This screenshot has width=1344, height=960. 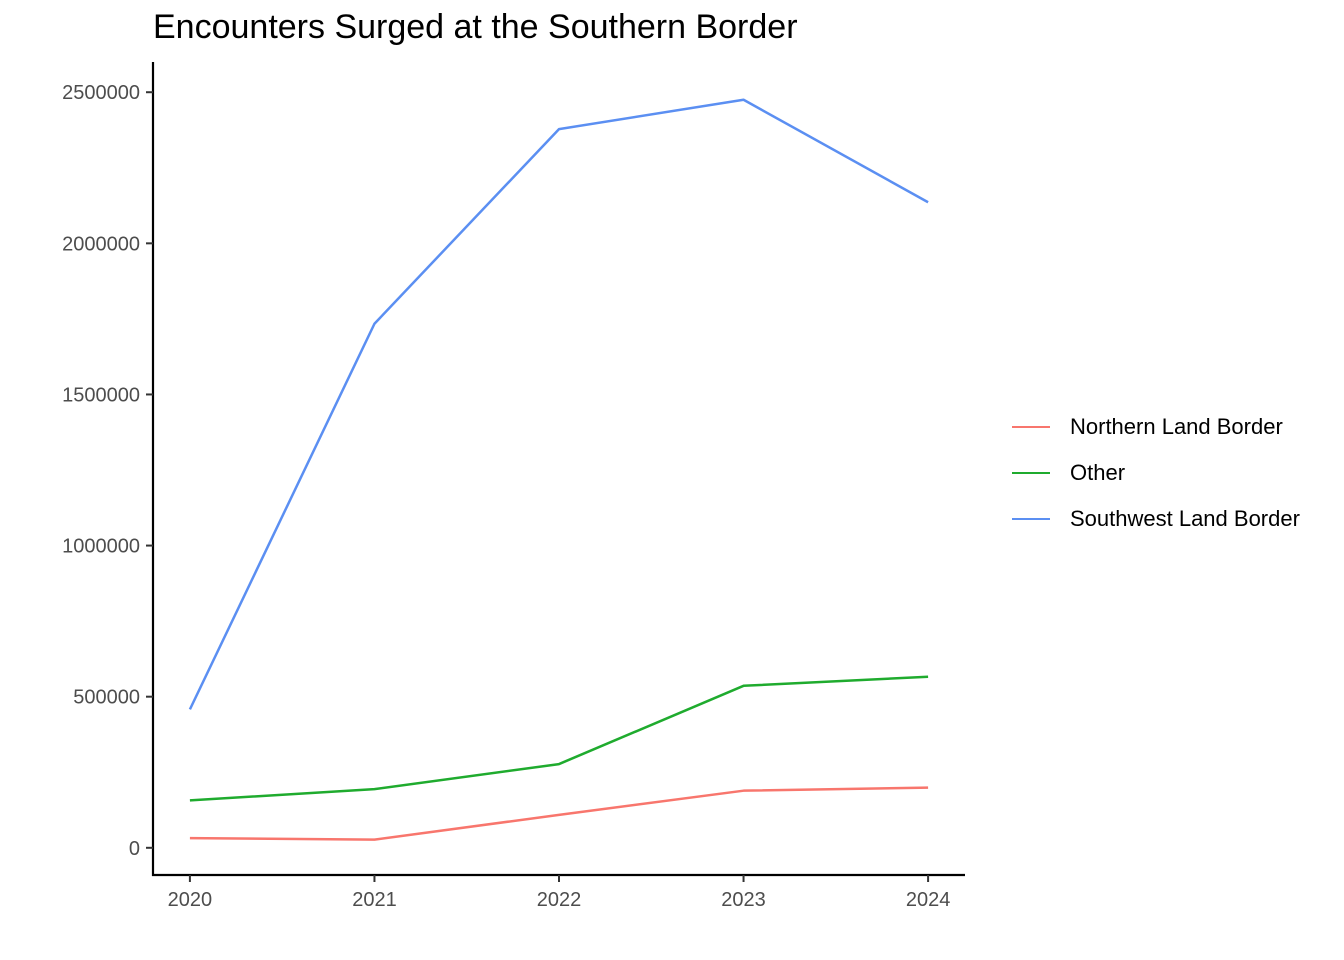 I want to click on legend-swatch-northern, so click(x=1031, y=427).